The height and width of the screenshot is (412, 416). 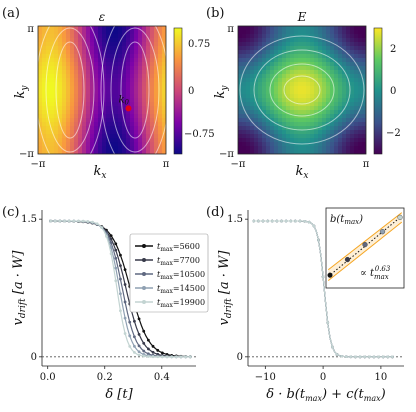 What do you see at coordinates (263, 221) in the screenshot?
I see `d-series-point` at bounding box center [263, 221].